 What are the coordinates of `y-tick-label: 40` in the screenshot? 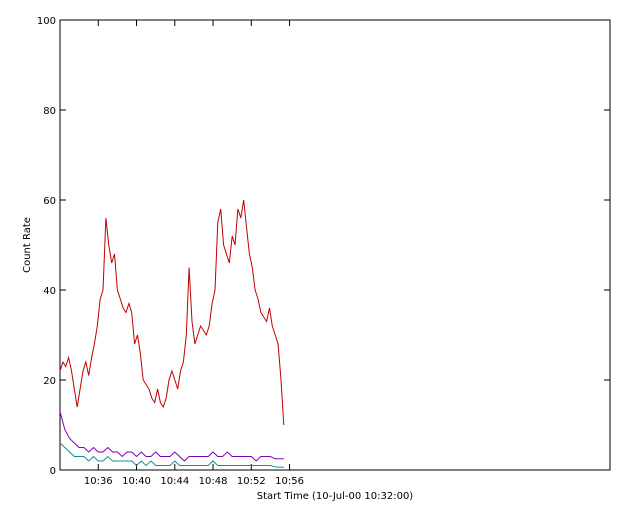 It's located at (49, 291).